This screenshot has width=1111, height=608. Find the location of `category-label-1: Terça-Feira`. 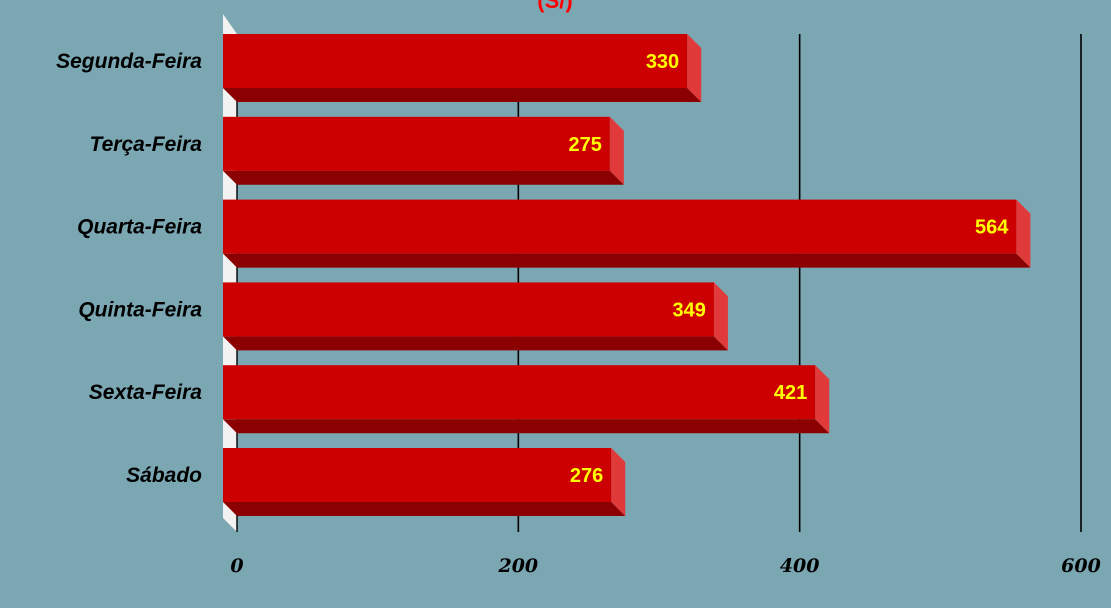

category-label-1: Terça-Feira is located at coordinates (146, 144).